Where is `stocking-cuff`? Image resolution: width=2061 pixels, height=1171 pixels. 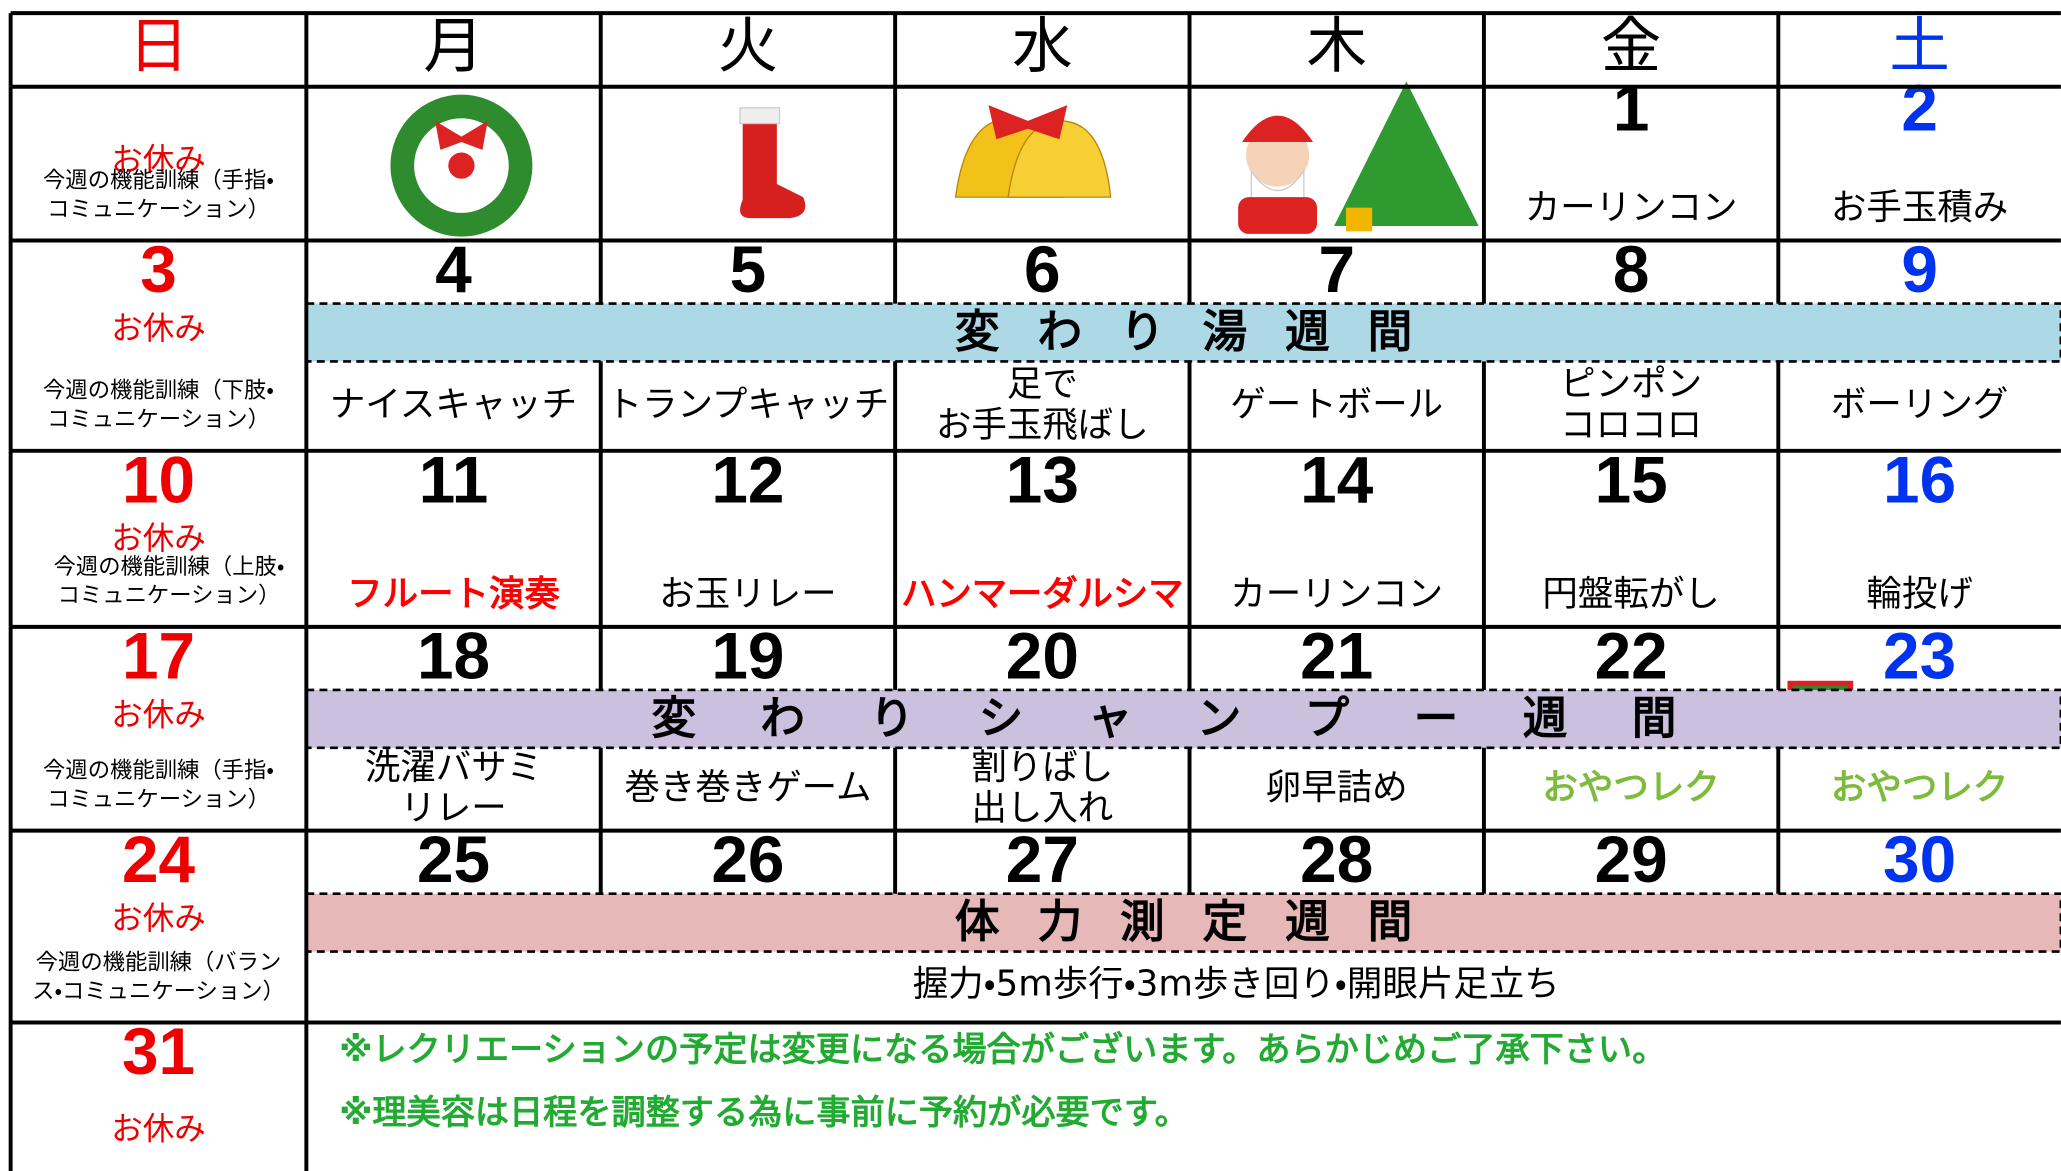 stocking-cuff is located at coordinates (760, 116).